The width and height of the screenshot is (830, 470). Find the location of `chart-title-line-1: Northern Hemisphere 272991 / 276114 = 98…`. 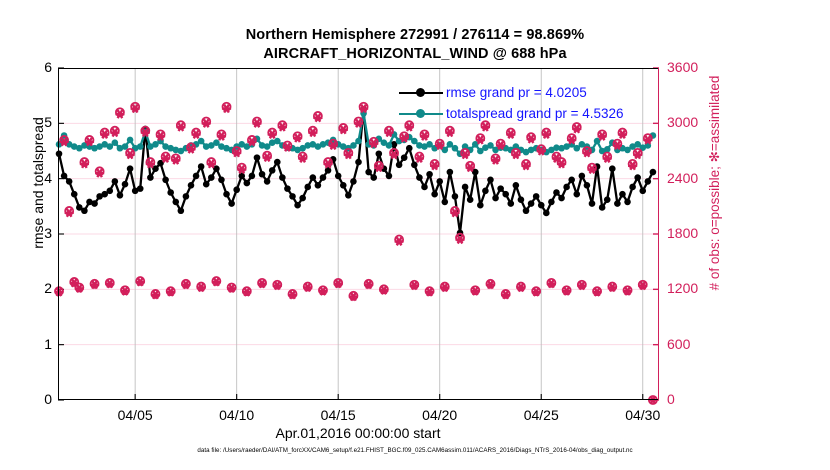

chart-title-line-1: Northern Hemisphere 272991 / 276114 = 98… is located at coordinates (415, 35).